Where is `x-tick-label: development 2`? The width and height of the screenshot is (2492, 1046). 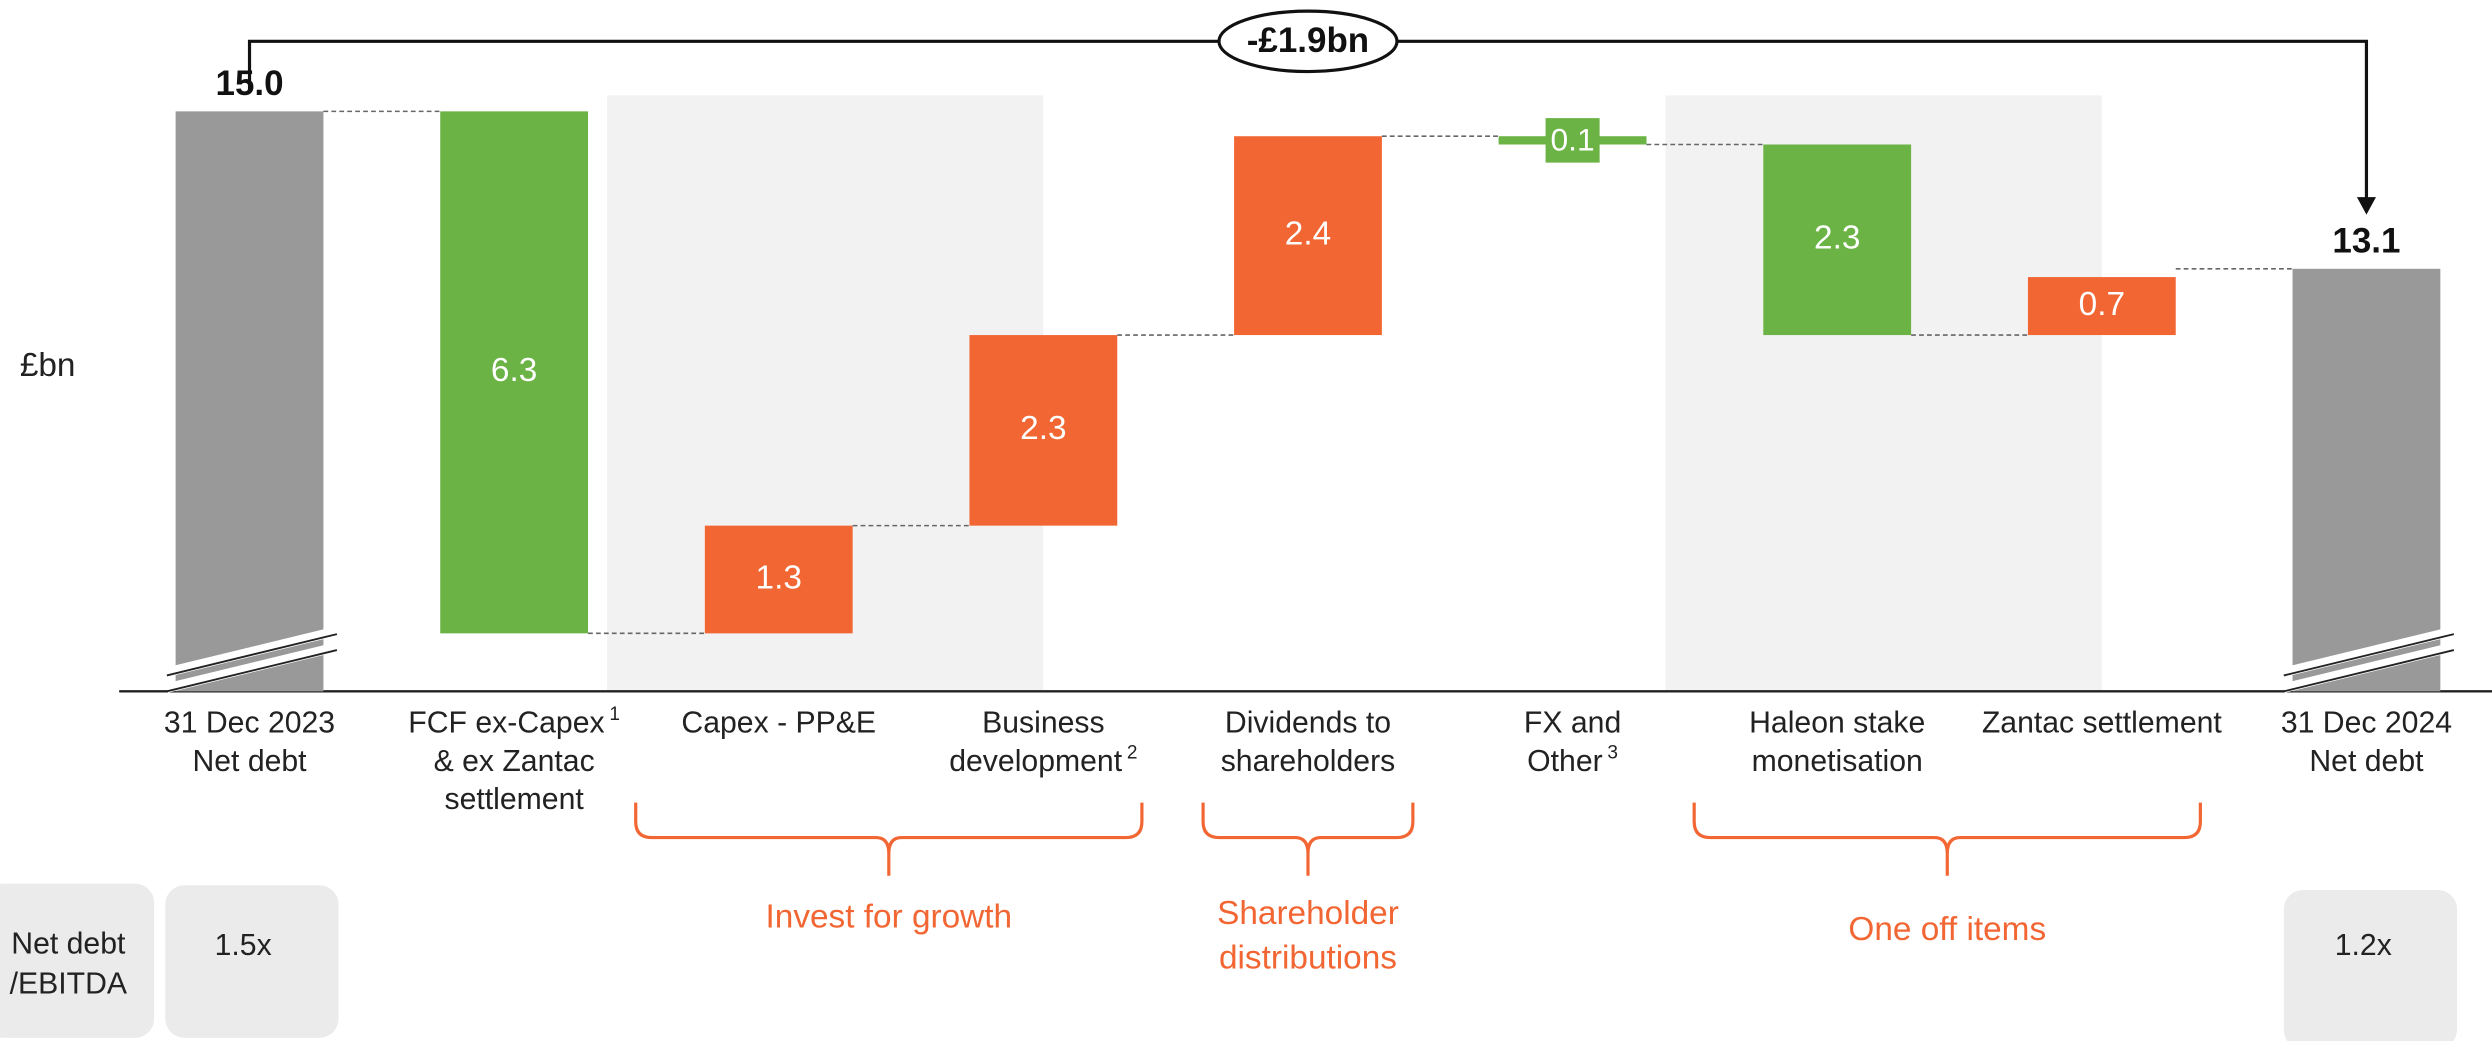
x-tick-label: development 2 is located at coordinates (1043, 759).